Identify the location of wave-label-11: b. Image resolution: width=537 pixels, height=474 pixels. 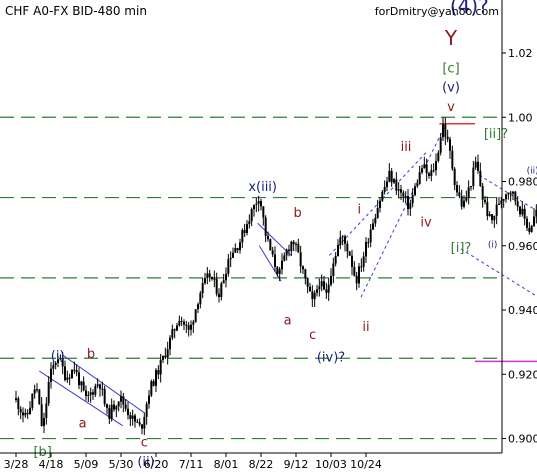
(298, 213).